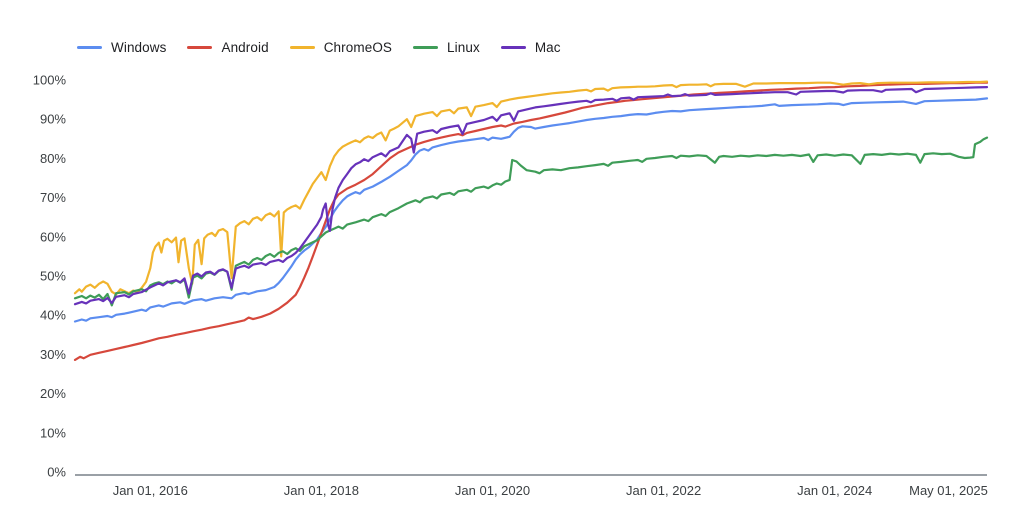 This screenshot has width=1024, height=520. I want to click on legend-label-android: Android, so click(245, 47).